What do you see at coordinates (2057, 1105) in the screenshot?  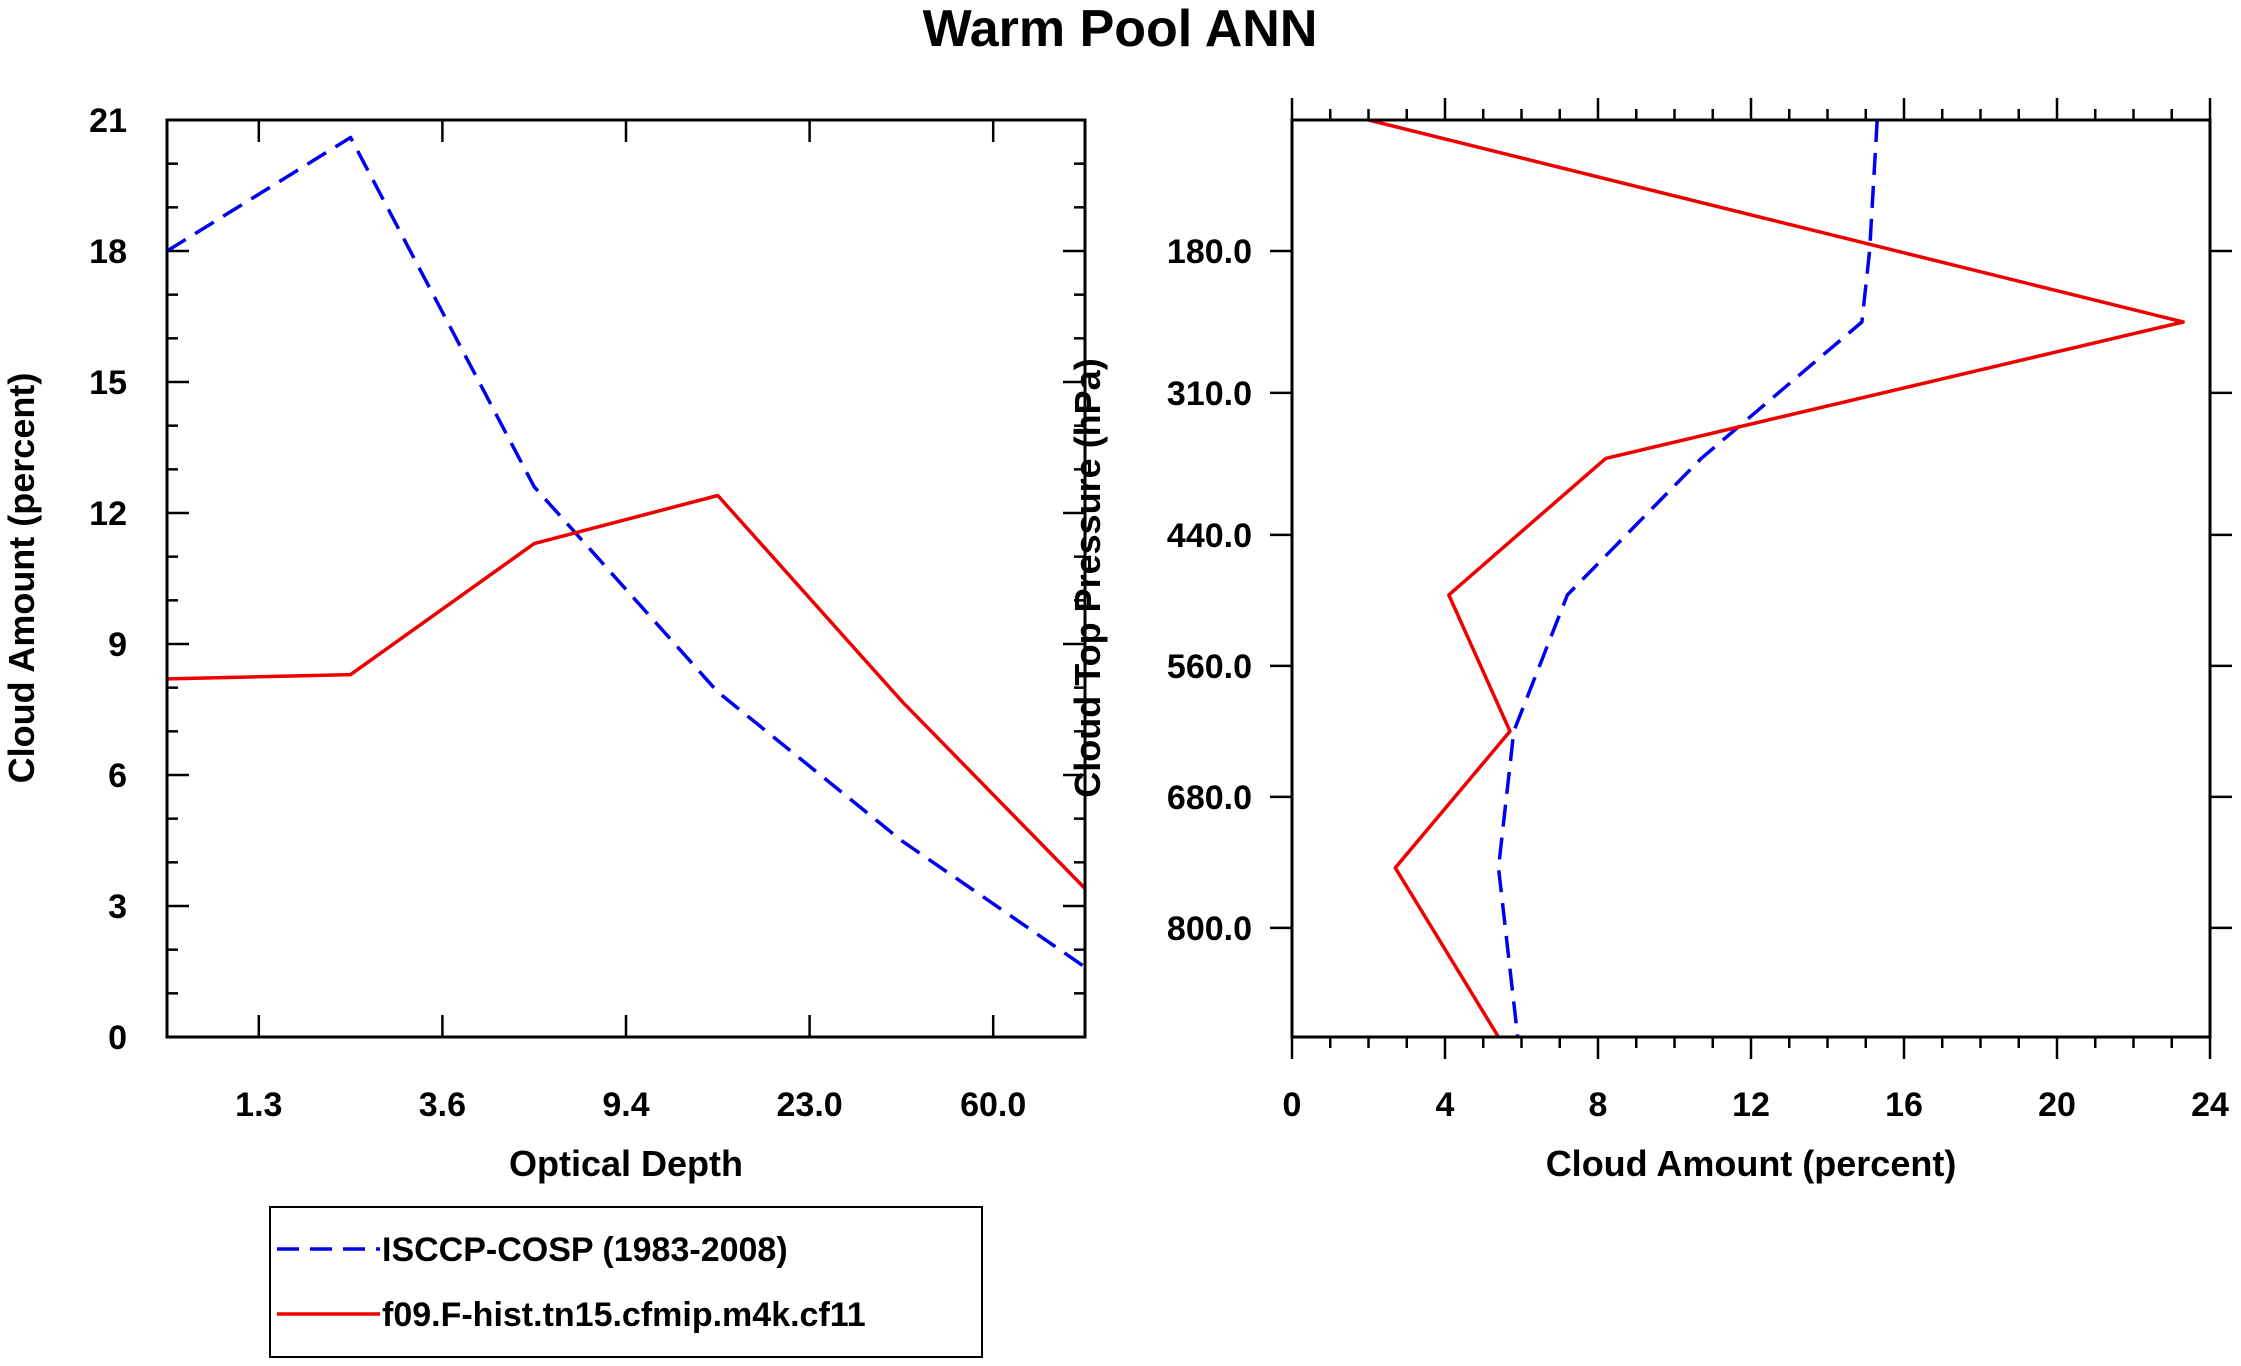 I see `right-x-tick-label: 20` at bounding box center [2057, 1105].